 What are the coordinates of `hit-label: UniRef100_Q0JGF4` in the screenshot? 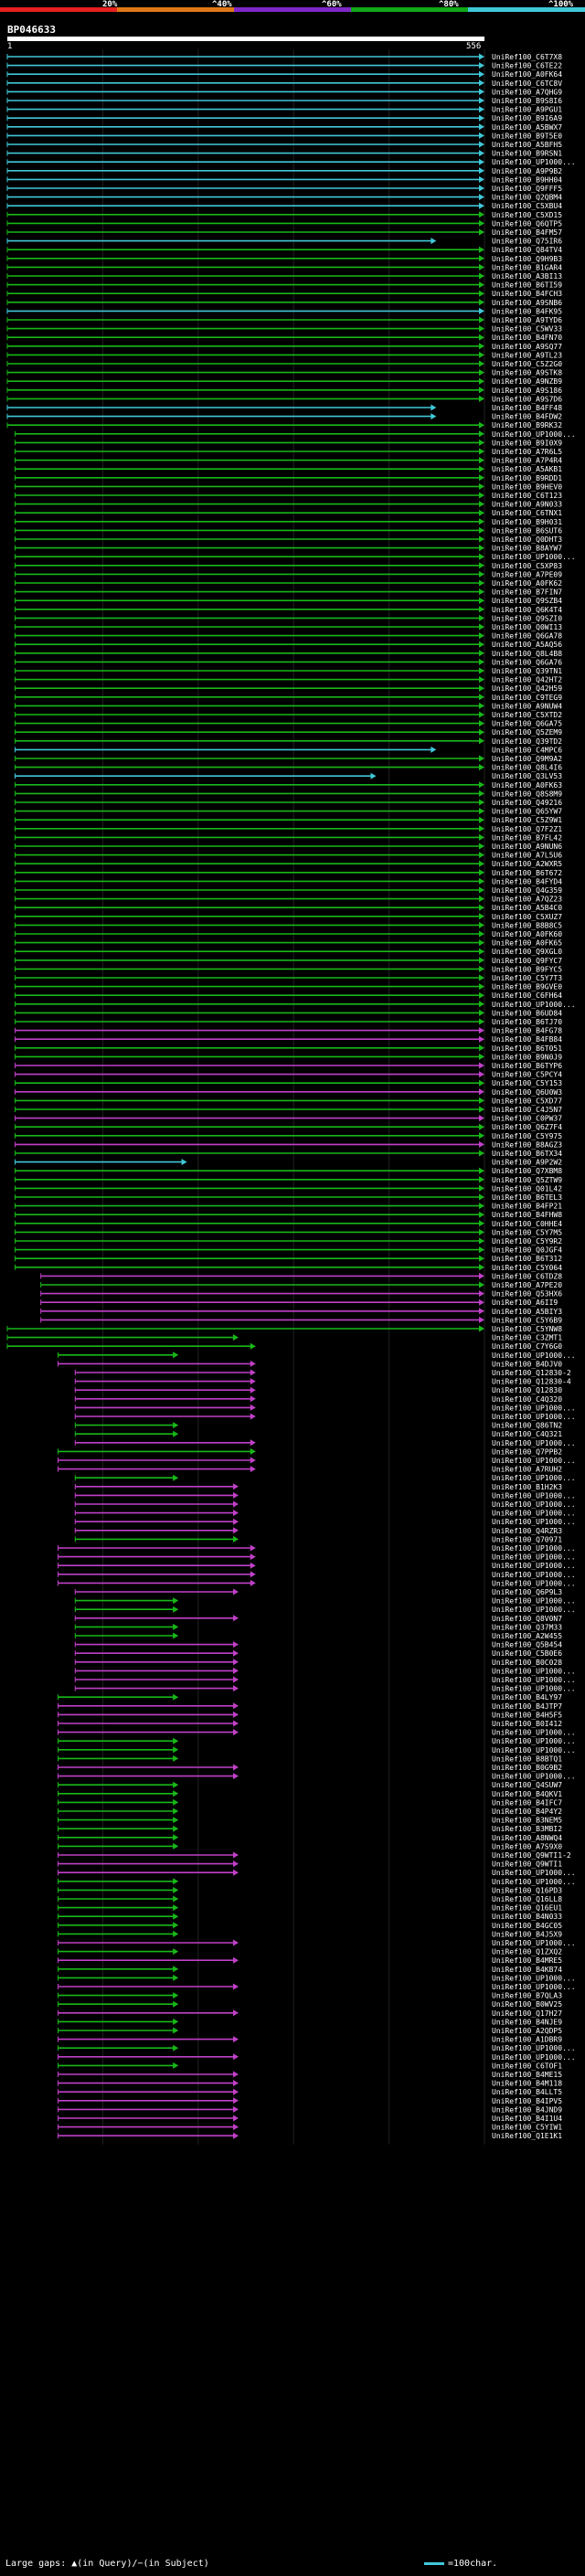 It's located at (527, 1250).